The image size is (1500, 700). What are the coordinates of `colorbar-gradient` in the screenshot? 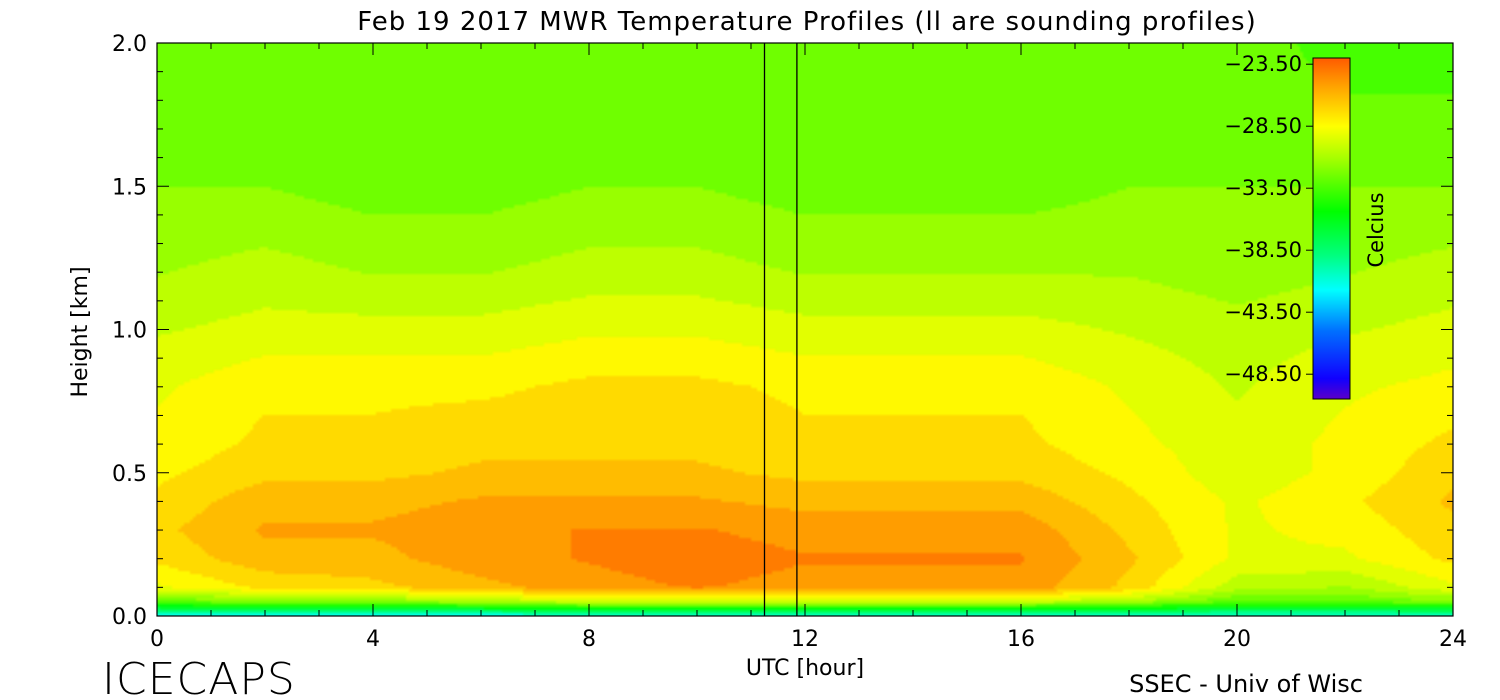 It's located at (1331, 228).